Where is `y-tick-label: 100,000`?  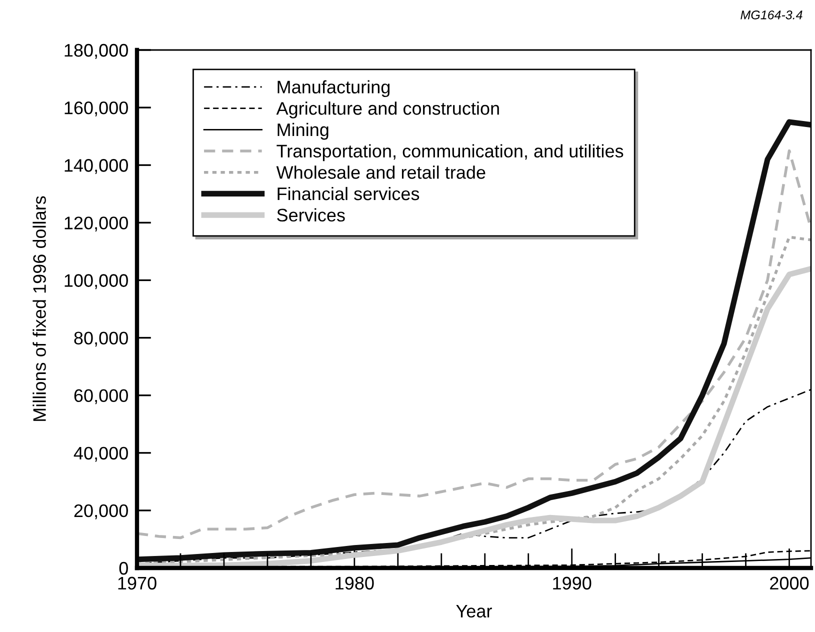 y-tick-label: 100,000 is located at coordinates (96, 282).